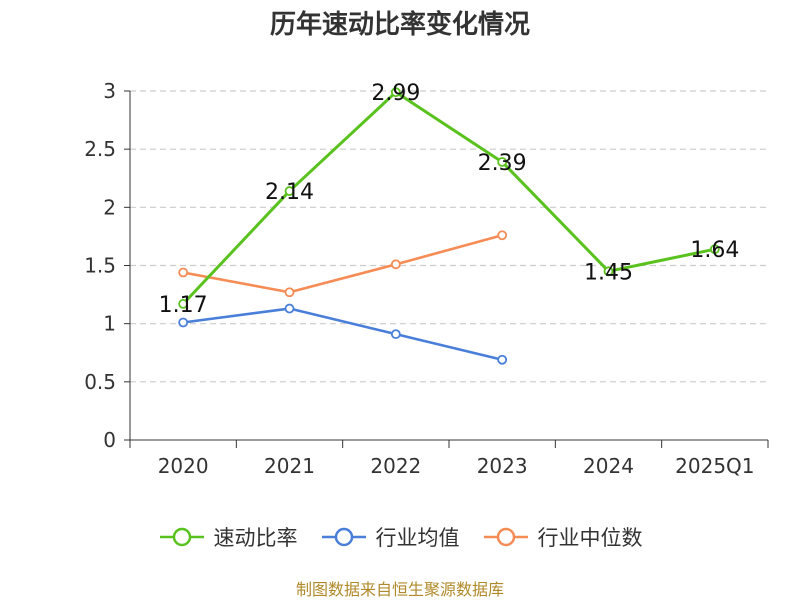  I want to click on legend: 速动比率 行业均值 行业中位数, so click(400, 537).